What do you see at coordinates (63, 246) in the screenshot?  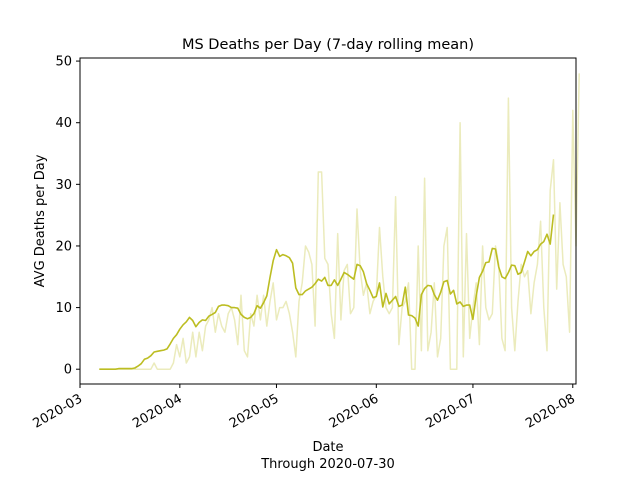 I see `y-tick-label: 20` at bounding box center [63, 246].